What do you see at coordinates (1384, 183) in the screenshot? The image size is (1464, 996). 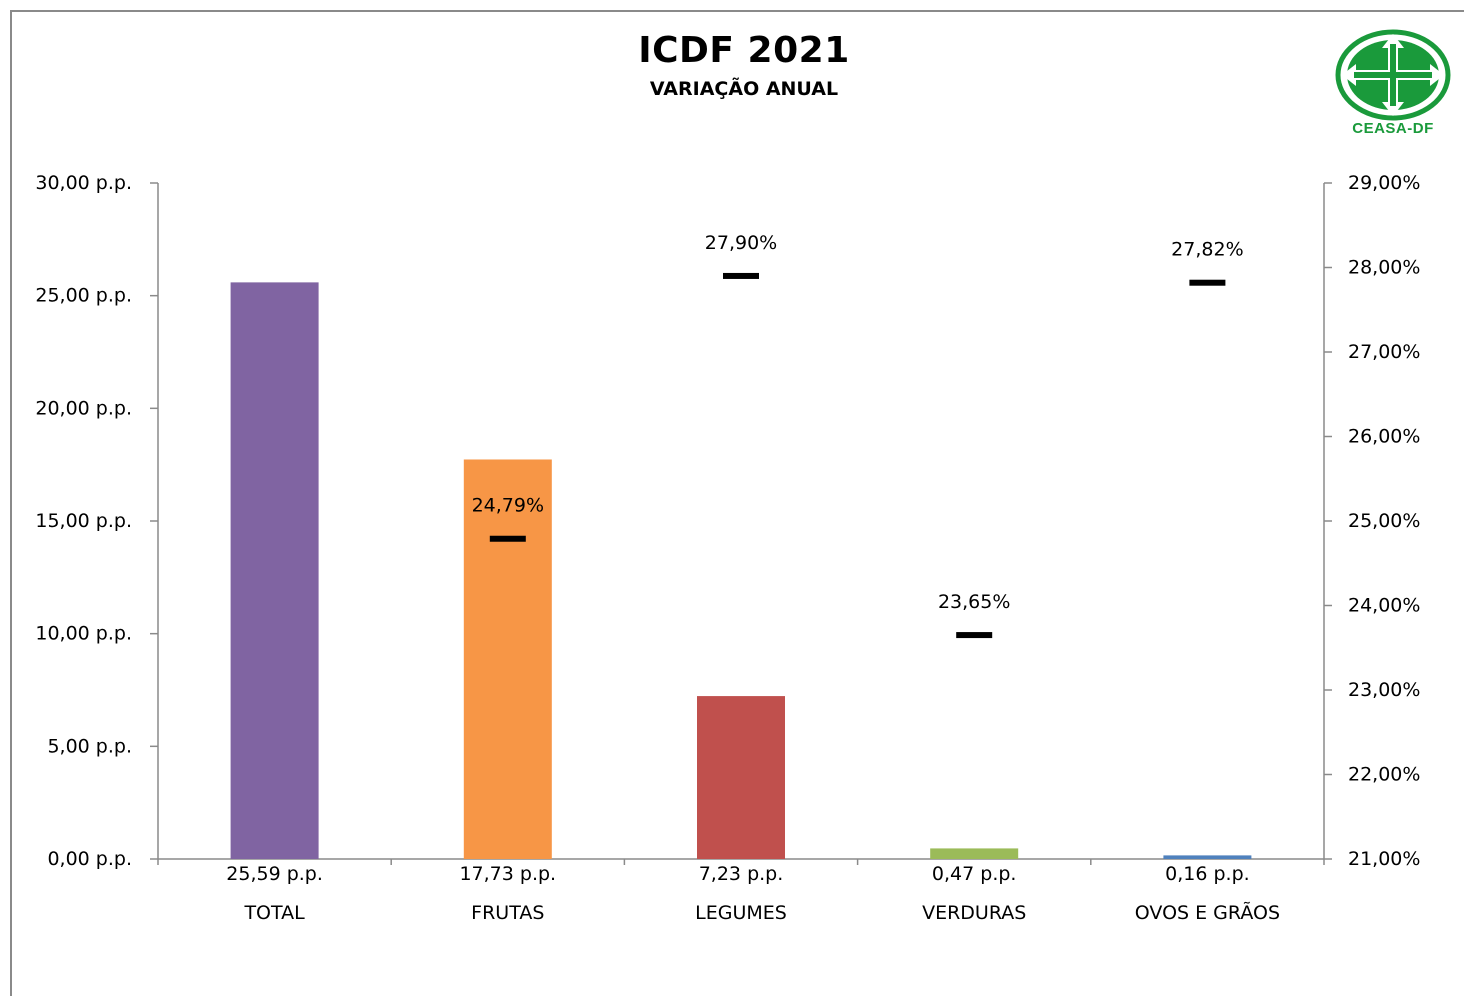 I see `right-axis-tick-label: 29,00%` at bounding box center [1384, 183].